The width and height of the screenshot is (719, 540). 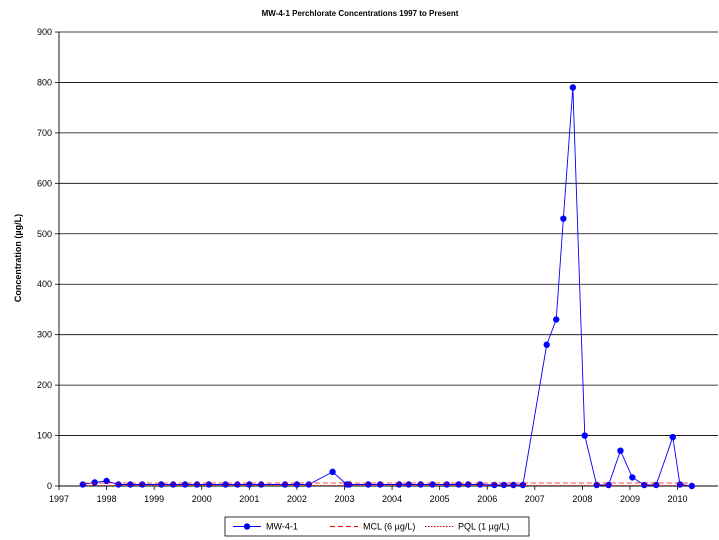 What do you see at coordinates (18, 258) in the screenshot?
I see `y-axis-label: Concentration (µg/L)` at bounding box center [18, 258].